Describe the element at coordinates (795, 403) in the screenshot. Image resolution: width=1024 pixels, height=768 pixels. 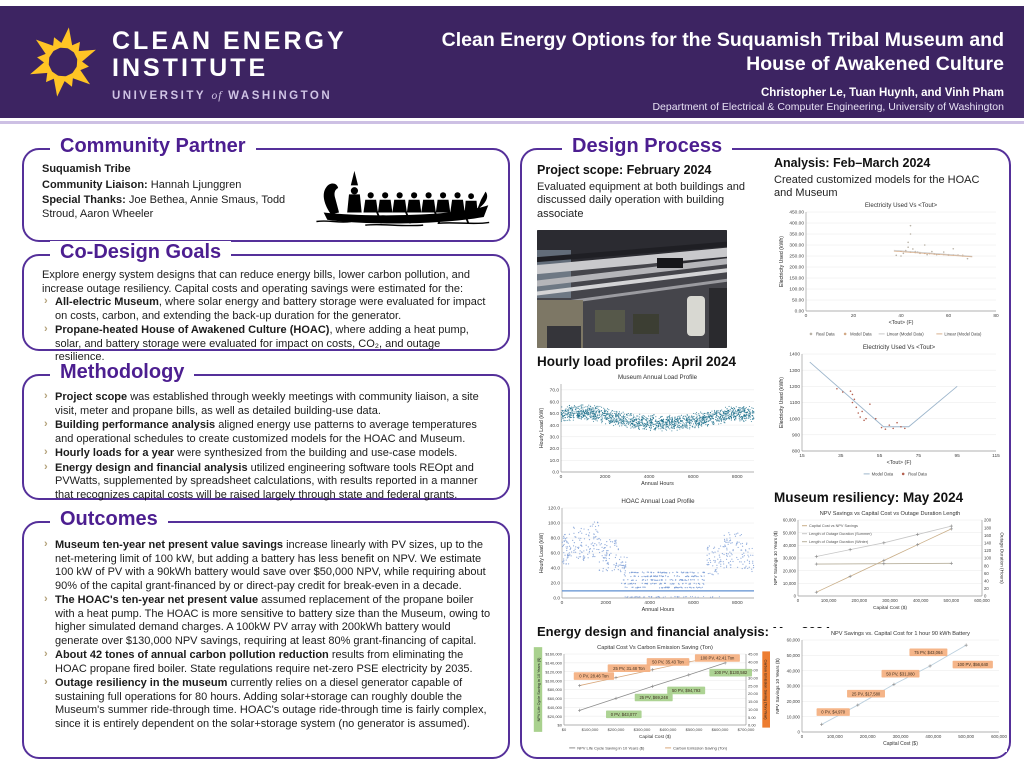
I see `svg-text: 1100` at that location.